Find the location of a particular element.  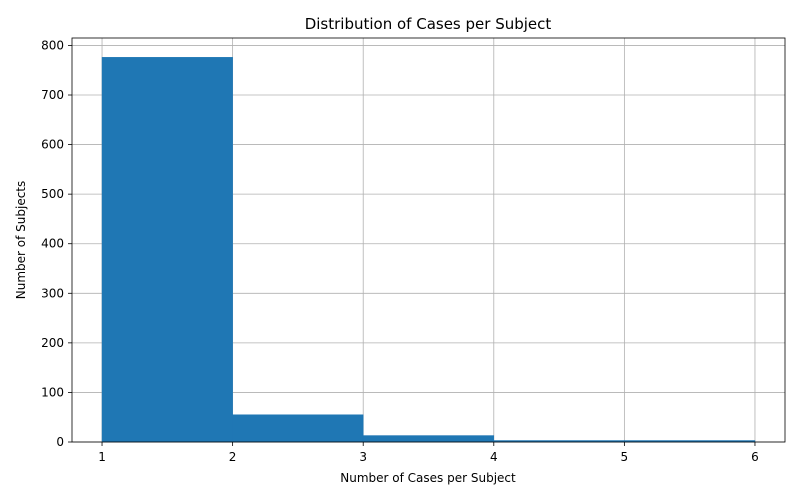

y-tick-label: 300 is located at coordinates (52, 293).